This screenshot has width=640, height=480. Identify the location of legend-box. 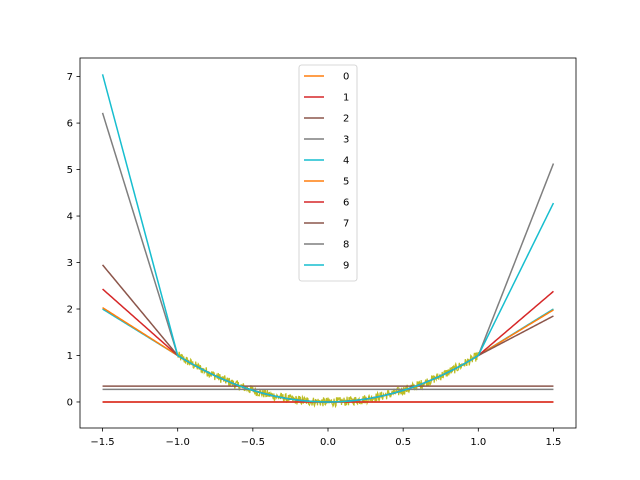
(328, 173).